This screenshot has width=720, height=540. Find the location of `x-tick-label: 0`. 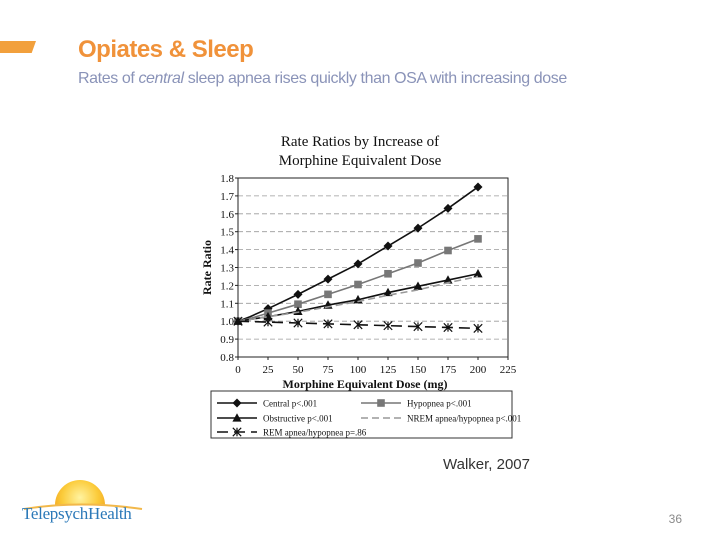

x-tick-label: 0 is located at coordinates (238, 370).